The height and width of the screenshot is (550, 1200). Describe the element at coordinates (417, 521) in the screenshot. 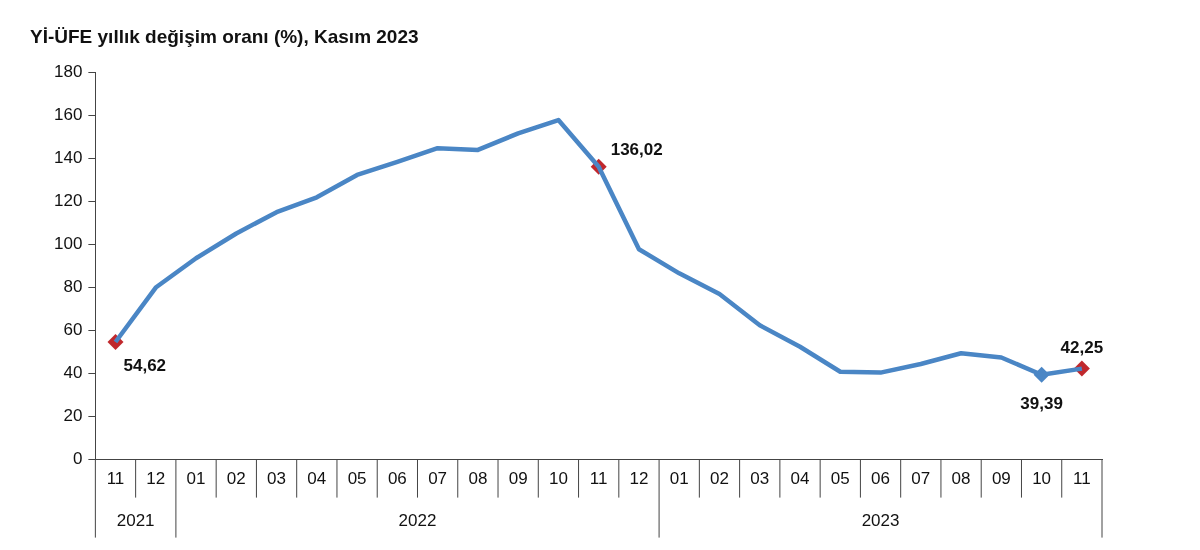

I see `text: 2022` at that location.